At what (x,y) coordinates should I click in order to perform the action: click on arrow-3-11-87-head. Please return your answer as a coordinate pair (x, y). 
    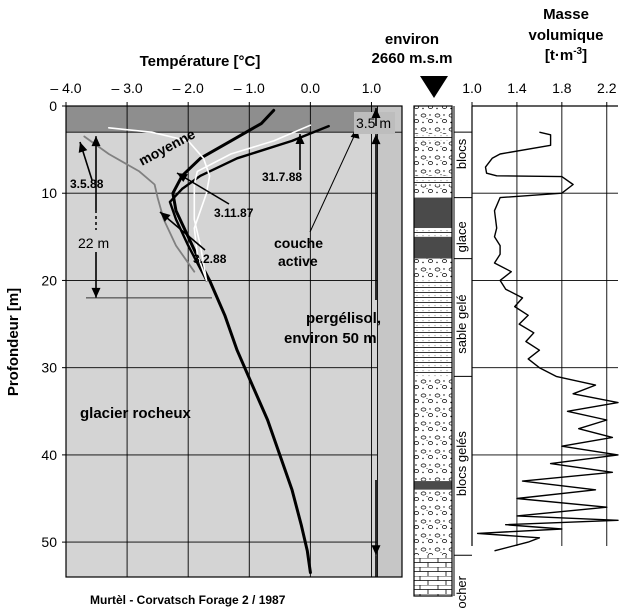
    Looking at the image, I should click on (182, 177).